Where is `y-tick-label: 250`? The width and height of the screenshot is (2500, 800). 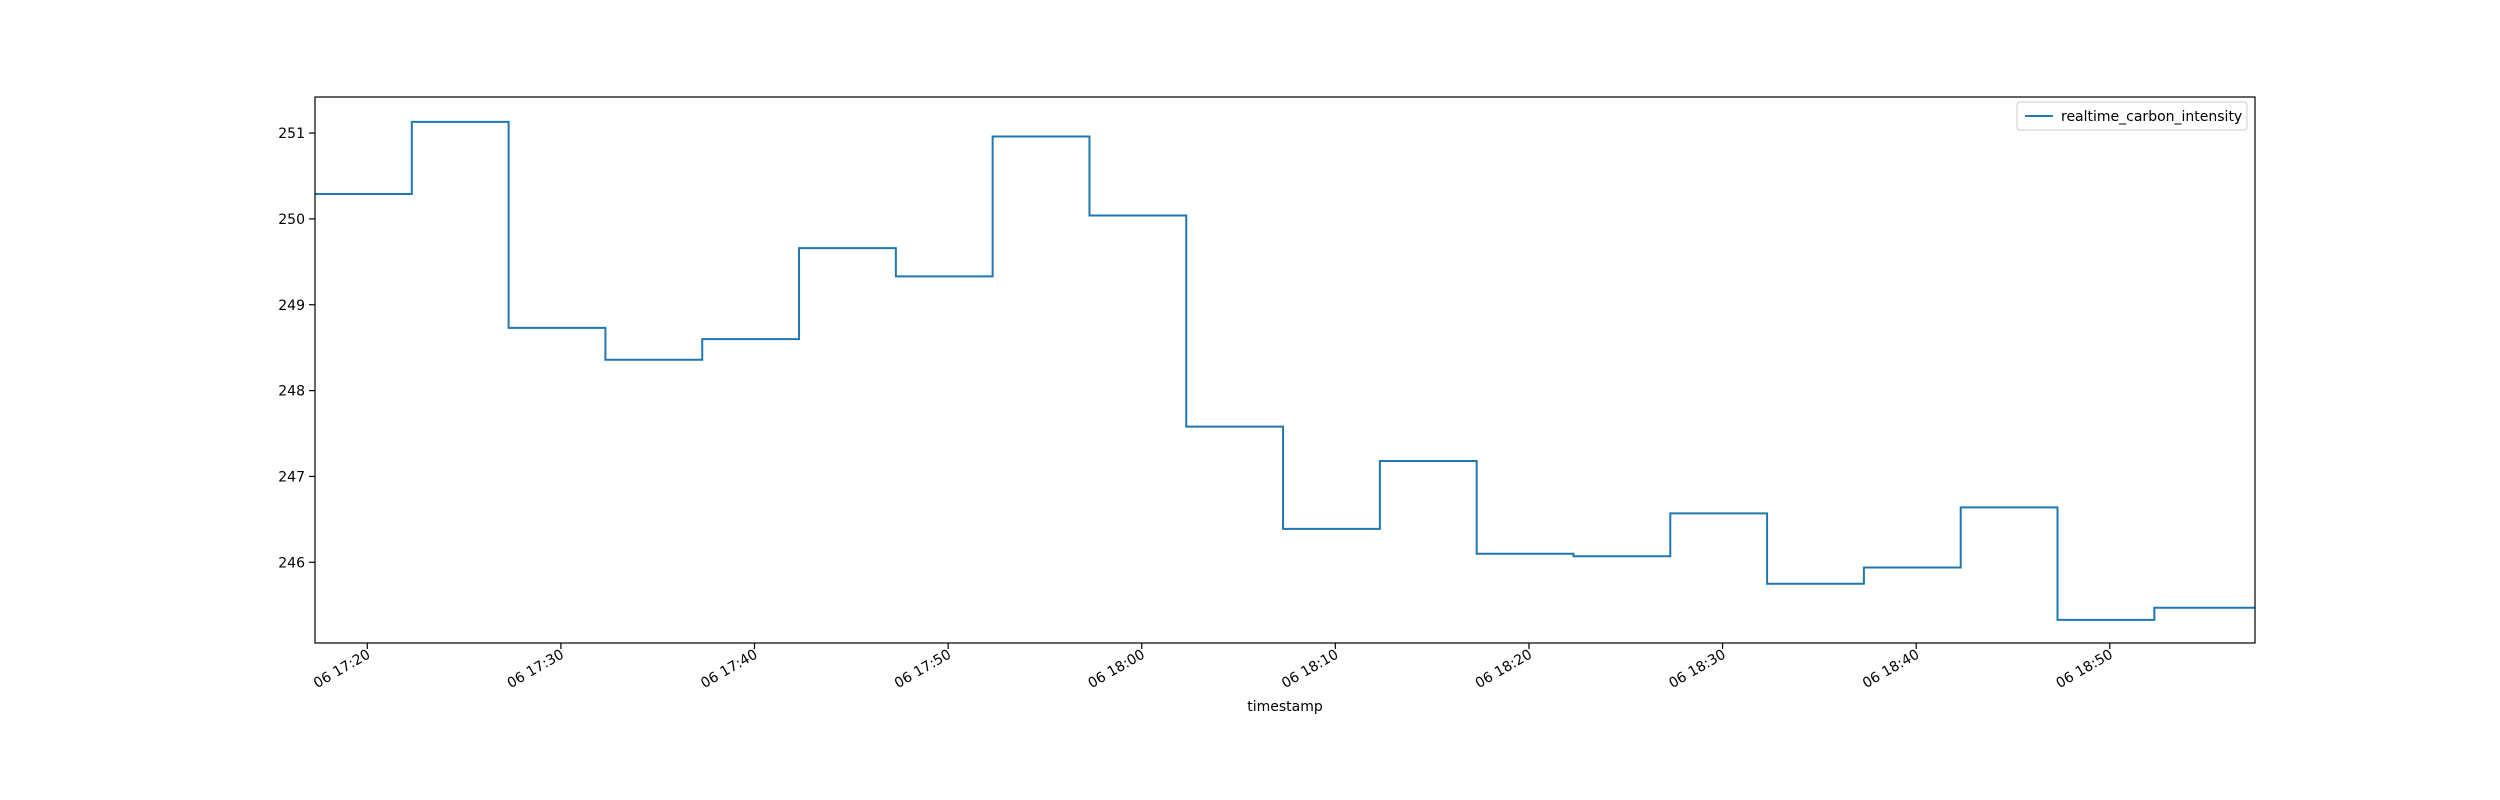
y-tick-label: 250 is located at coordinates (291, 220).